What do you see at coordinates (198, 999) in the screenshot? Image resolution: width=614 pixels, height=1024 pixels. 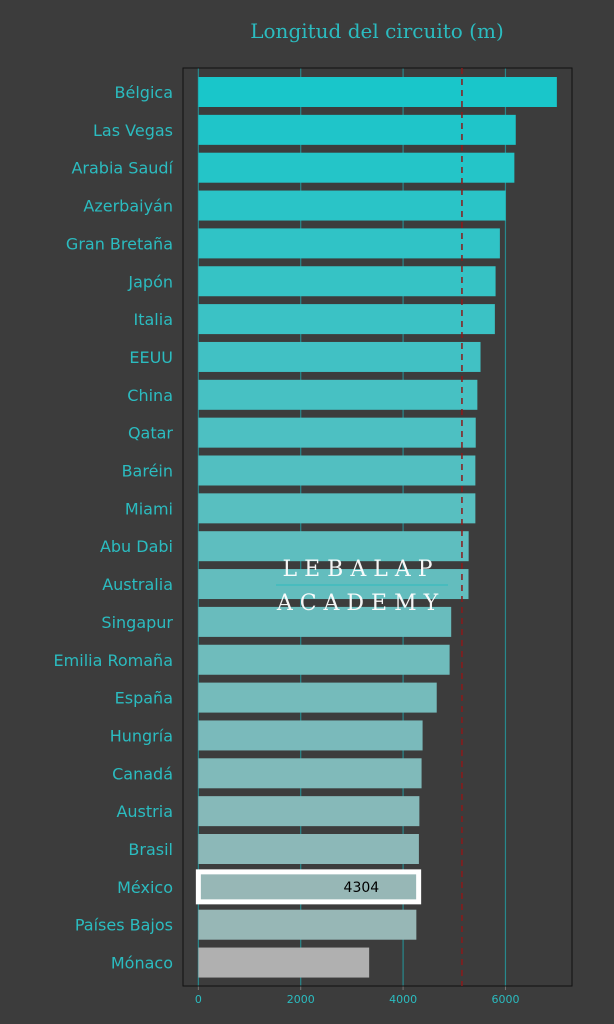 I see `x-tick-label: 0` at bounding box center [198, 999].